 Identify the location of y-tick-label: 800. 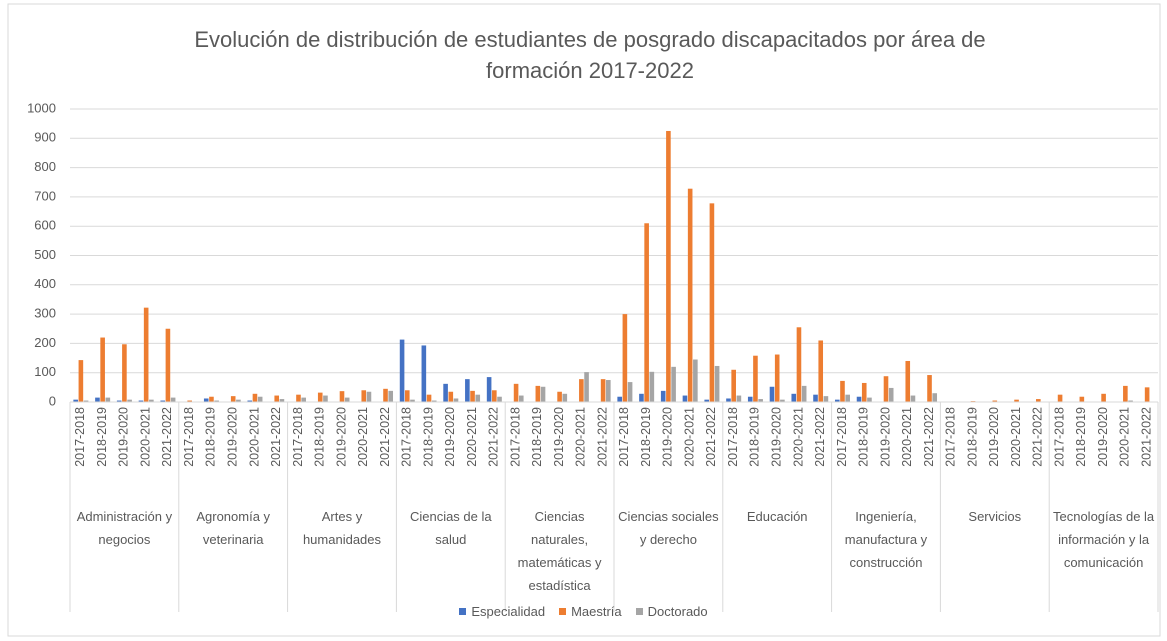
(45, 166).